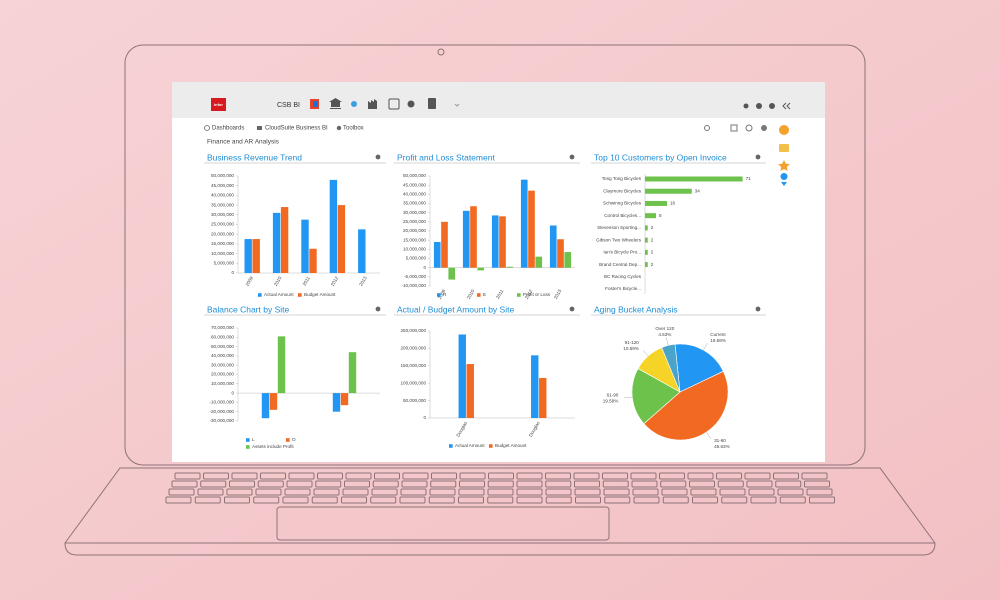  Describe the element at coordinates (759, 106) in the screenshot. I see `info-icon` at that location.